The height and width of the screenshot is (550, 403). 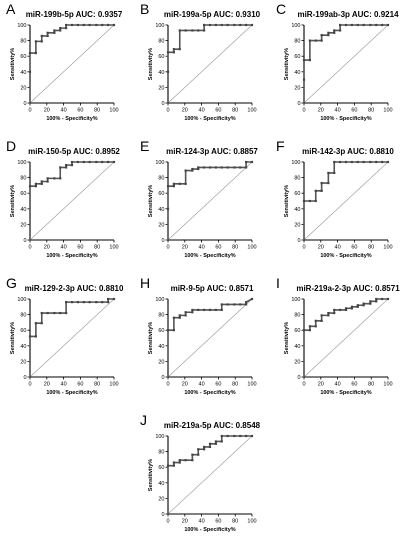 What do you see at coordinates (74, 151) in the screenshot?
I see `chart-title: miR-150-5p AUC: 0.8952` at bounding box center [74, 151].